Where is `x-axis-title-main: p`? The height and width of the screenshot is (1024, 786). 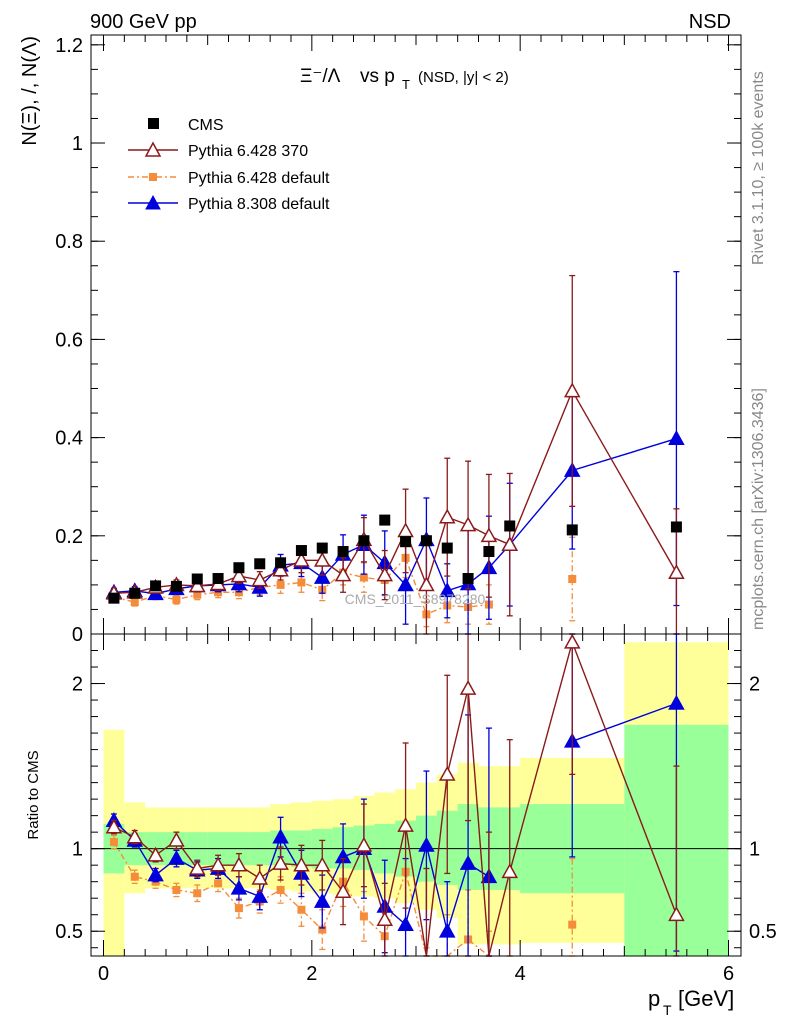
x-axis-title-main: p is located at coordinates (654, 998).